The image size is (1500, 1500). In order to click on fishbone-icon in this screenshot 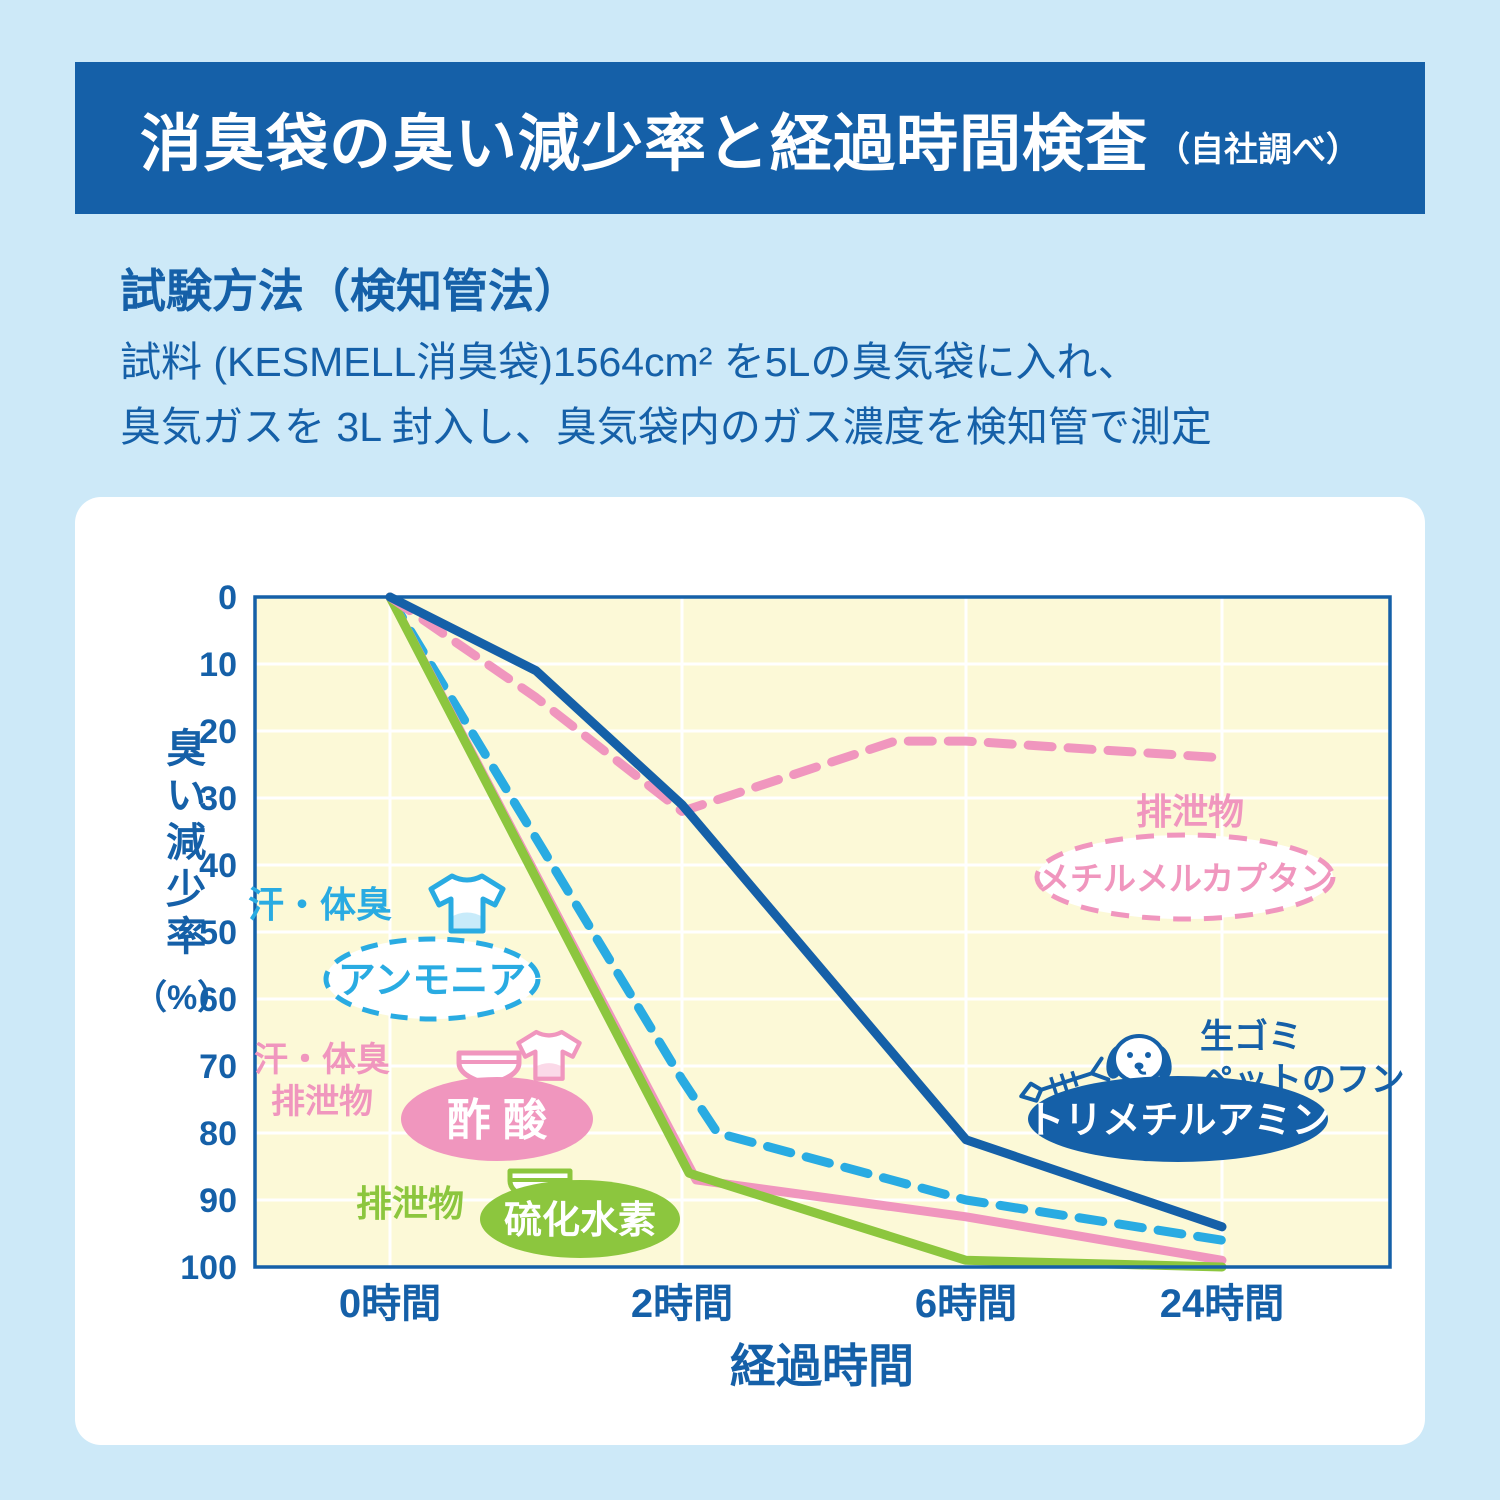, I will do `click(1065, 1079)`.